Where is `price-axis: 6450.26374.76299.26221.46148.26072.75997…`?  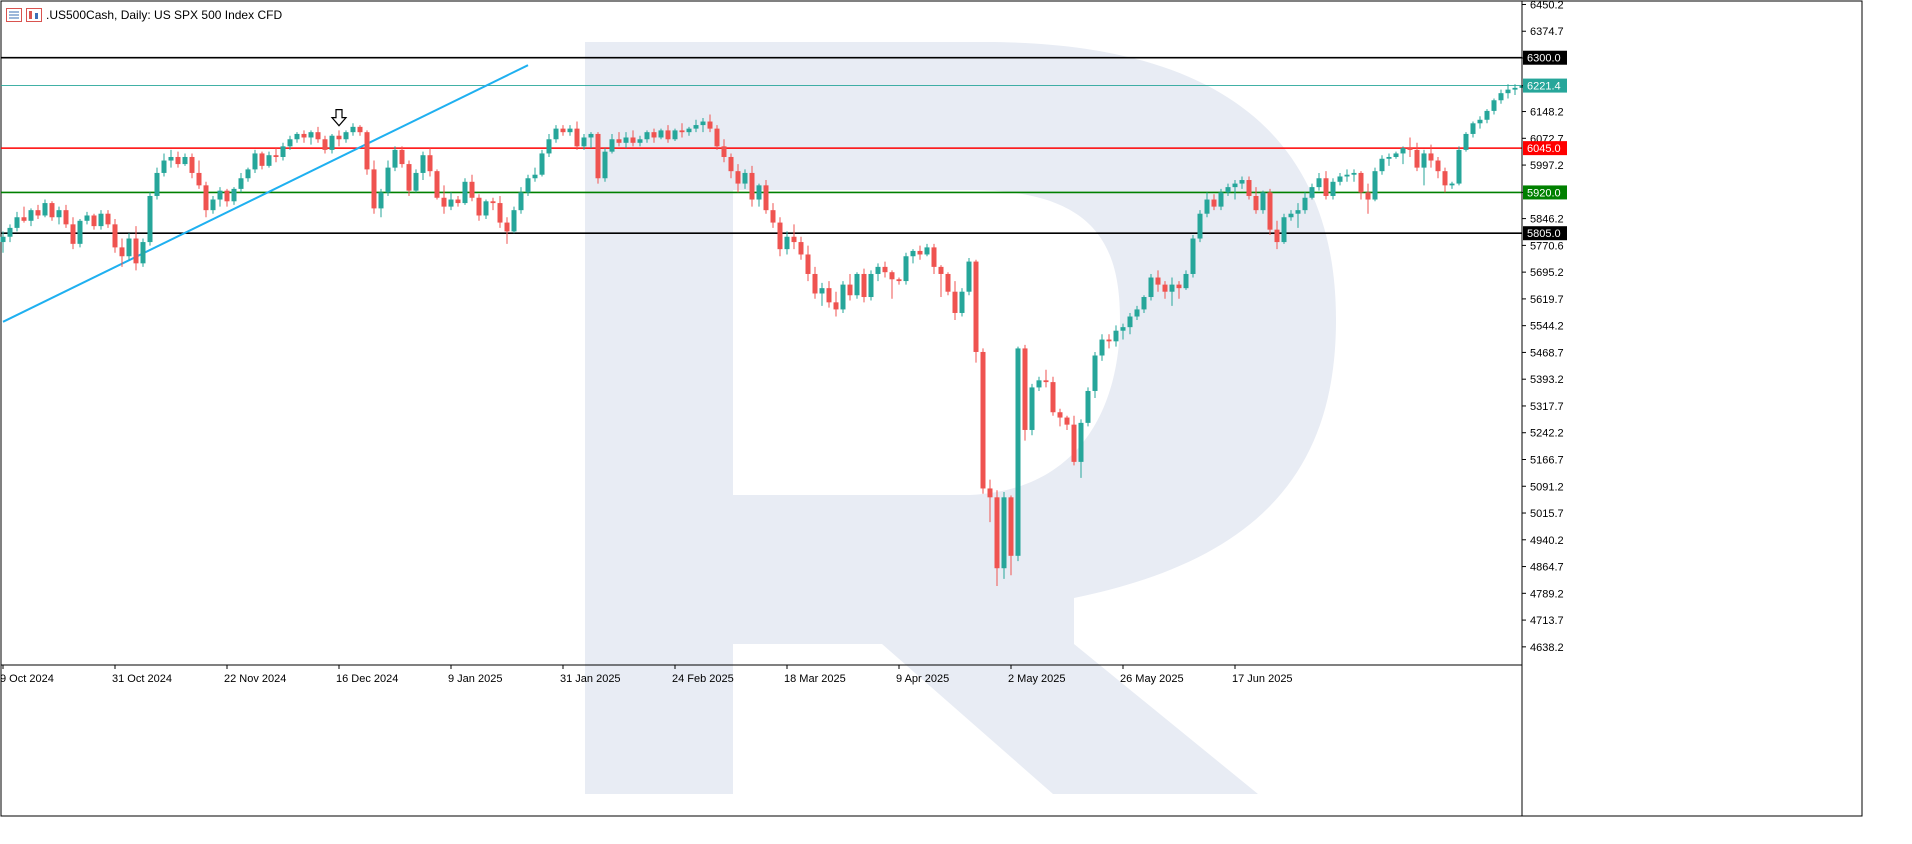
price-axis: 6450.26374.76299.26221.46148.26072.75997… is located at coordinates (1544, 408).